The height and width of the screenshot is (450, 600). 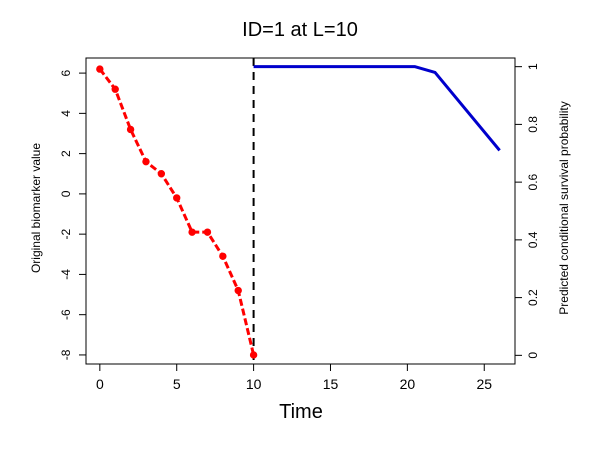 What do you see at coordinates (177, 384) in the screenshot?
I see `x-tick-label: 5` at bounding box center [177, 384].